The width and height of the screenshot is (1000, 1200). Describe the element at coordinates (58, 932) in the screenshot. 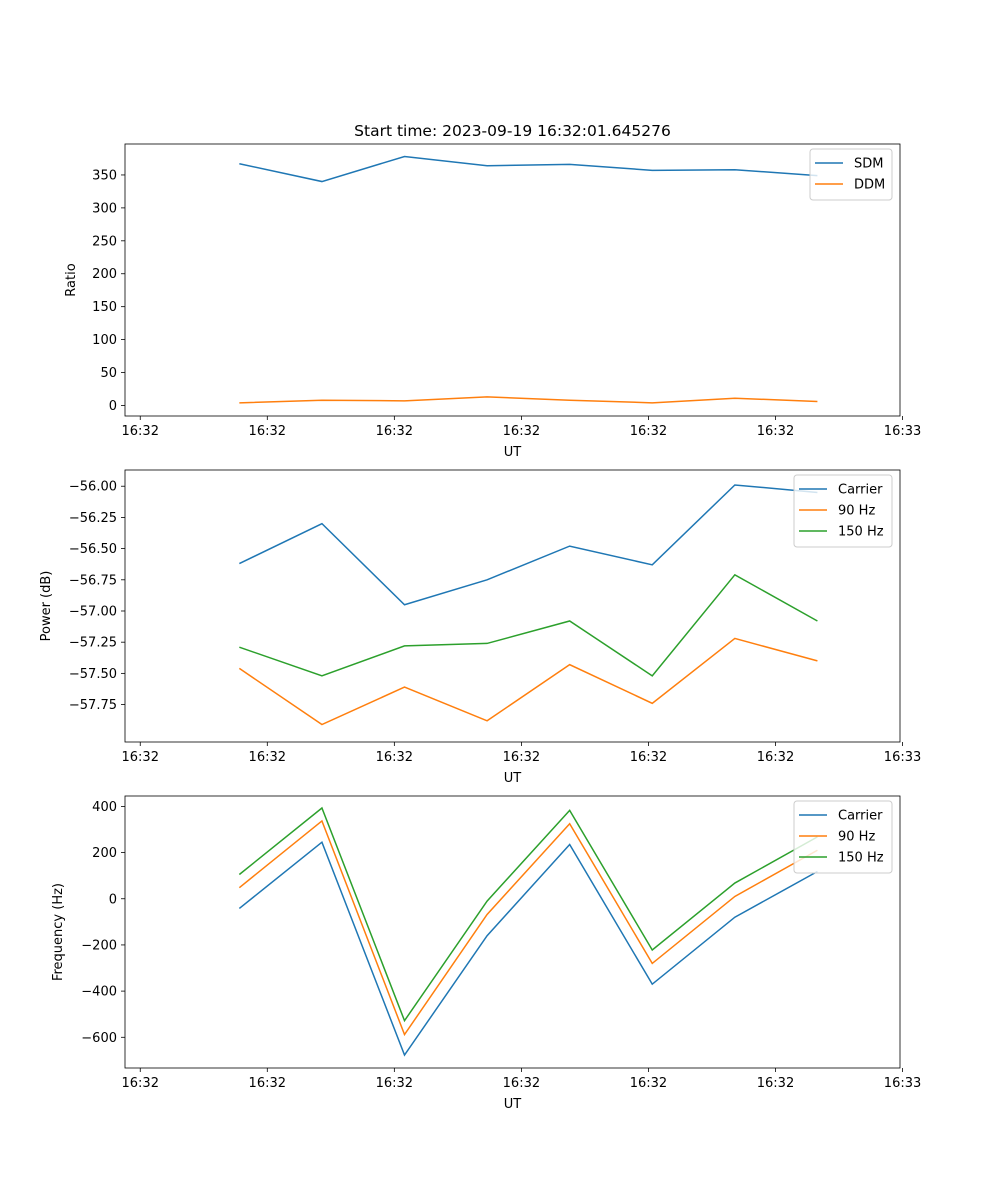

I see `y-axis-label: Frequency (Hz)` at that location.